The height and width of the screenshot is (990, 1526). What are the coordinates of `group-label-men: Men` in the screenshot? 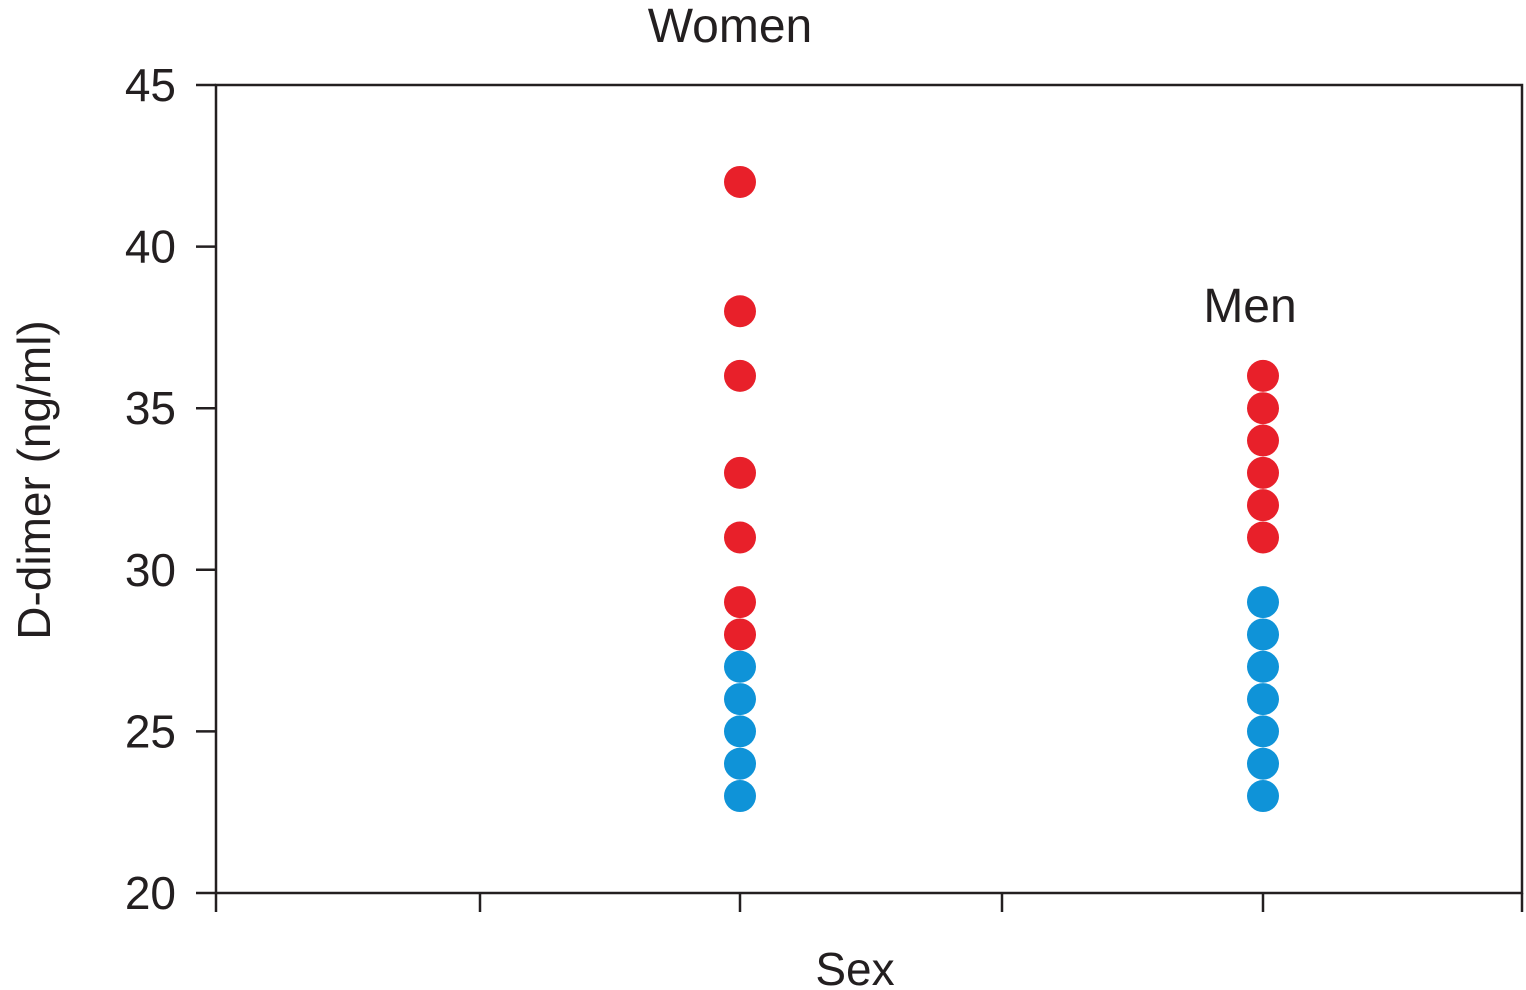 It's located at (1249, 306).